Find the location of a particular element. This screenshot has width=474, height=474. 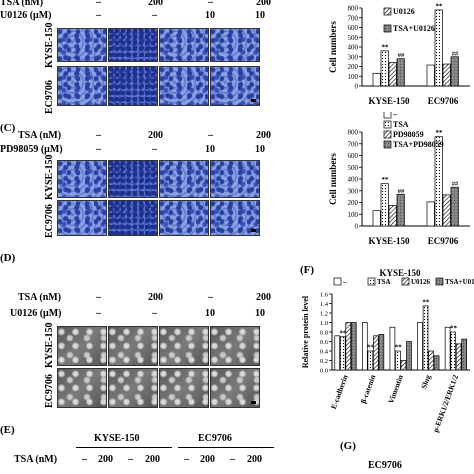

panel-d-u0126-2: – is located at coordinates (154, 313).